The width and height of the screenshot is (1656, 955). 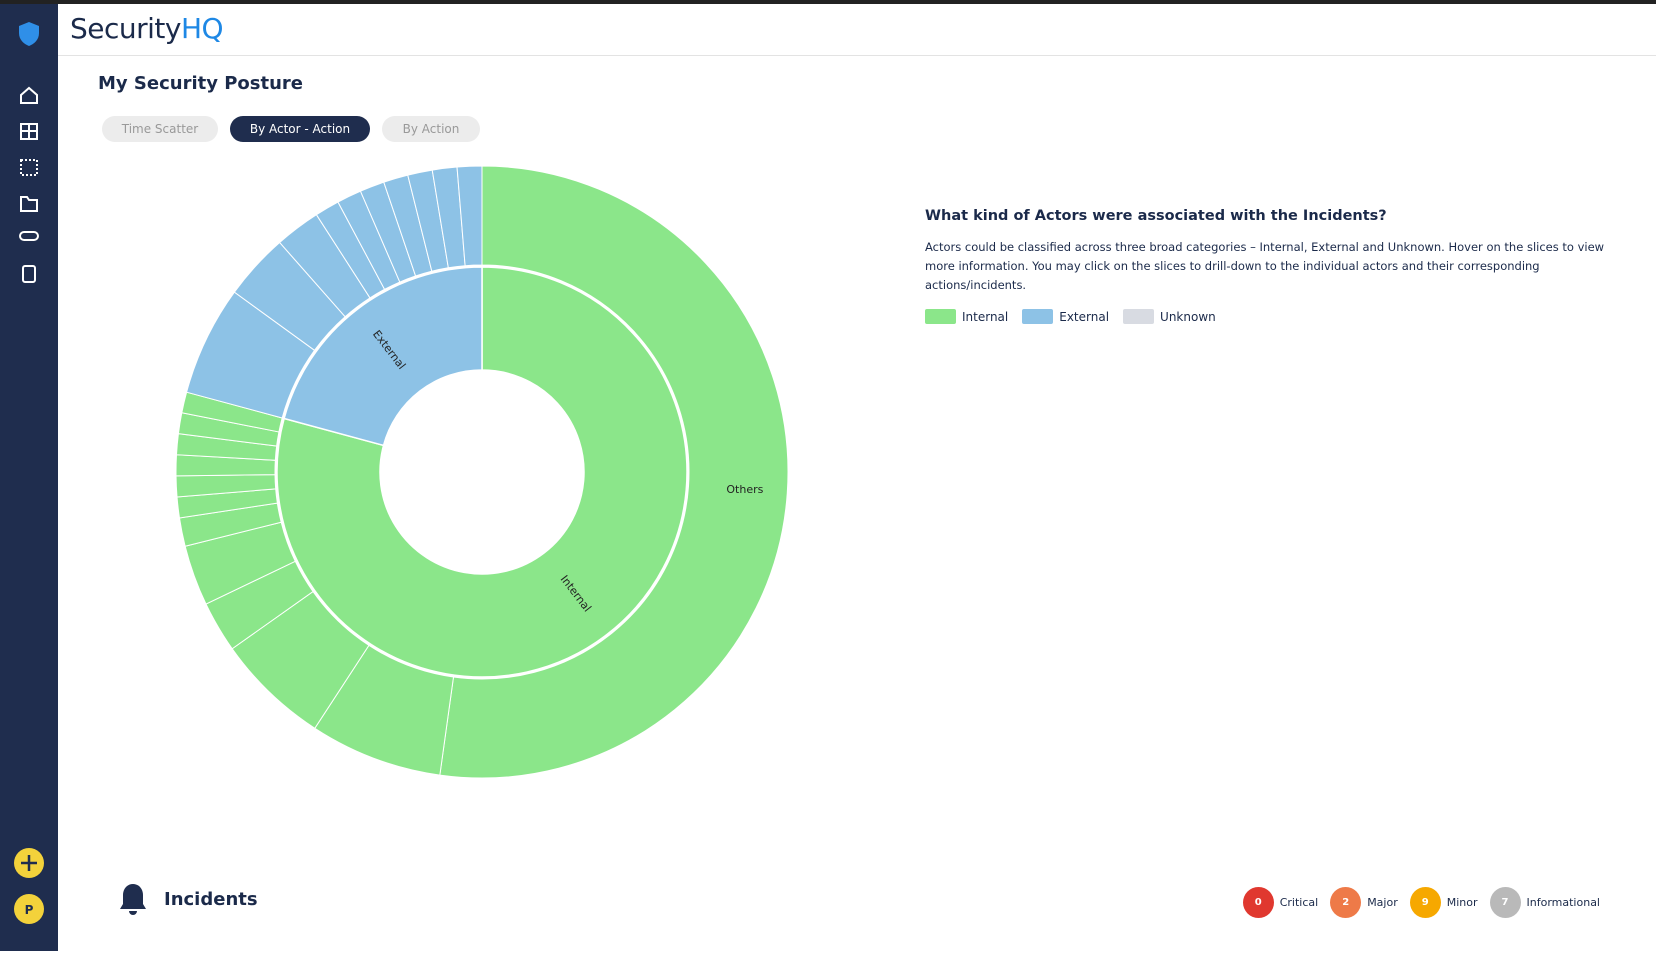 I want to click on level-label: Minor, so click(x=1462, y=902).